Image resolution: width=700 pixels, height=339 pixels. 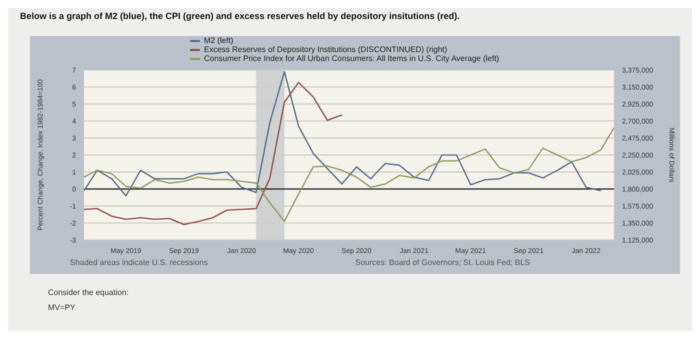 What do you see at coordinates (352, 58) in the screenshot?
I see `legend-label: Consumer Price Index for All Urban Consumers: All Items in U.S. City Average (left)` at bounding box center [352, 58].